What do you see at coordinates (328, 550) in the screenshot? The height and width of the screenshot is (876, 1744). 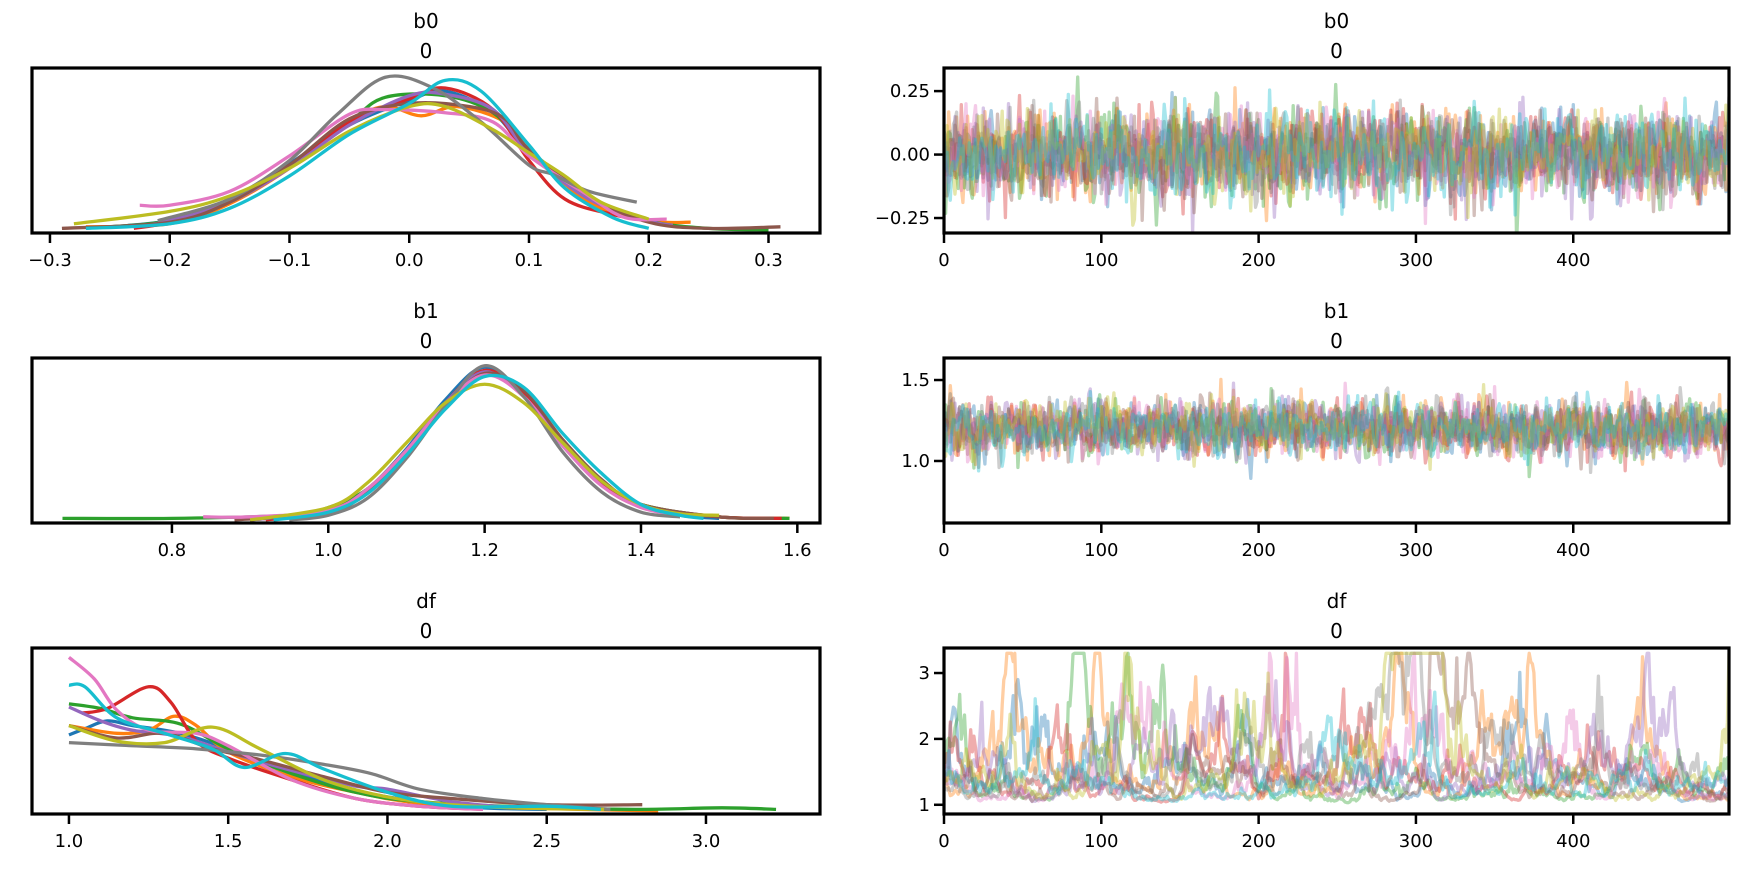 I see `x-tick-label: 1.0` at bounding box center [328, 550].